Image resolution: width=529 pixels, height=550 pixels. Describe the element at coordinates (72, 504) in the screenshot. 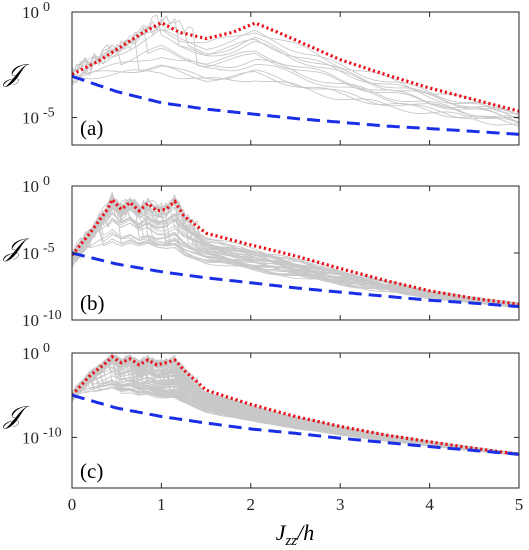

I see `x-tick-label: 0` at that location.